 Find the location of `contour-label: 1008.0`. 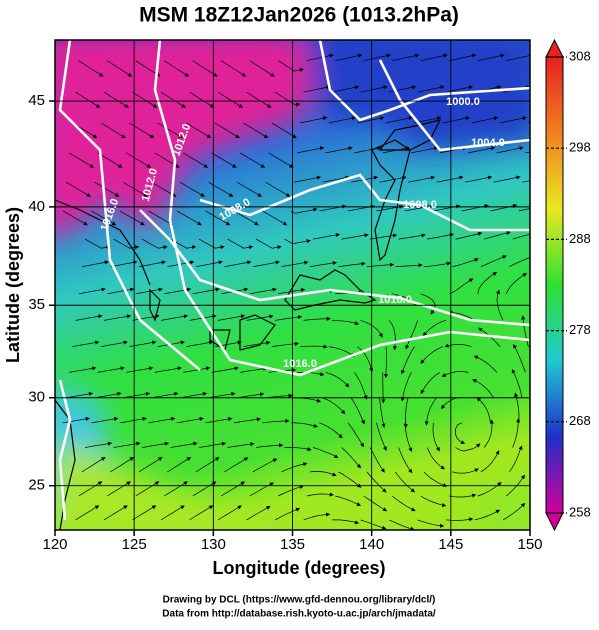

contour-label: 1008.0 is located at coordinates (420, 205).